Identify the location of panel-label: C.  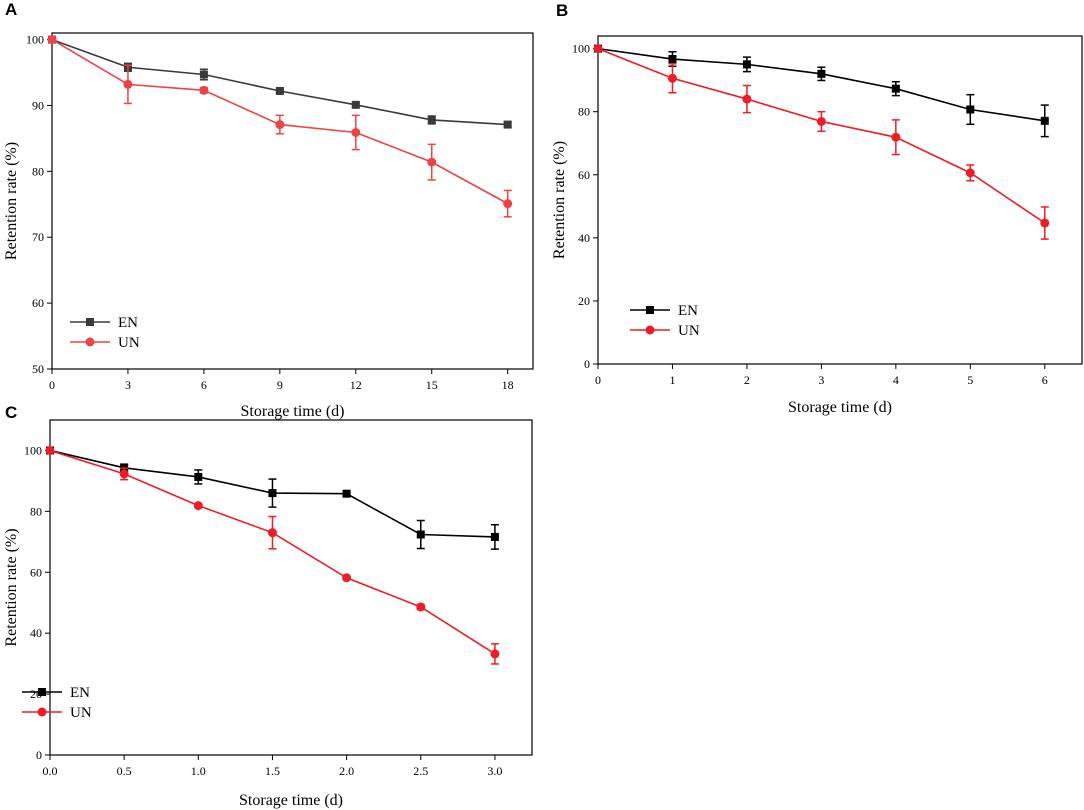
(11, 412).